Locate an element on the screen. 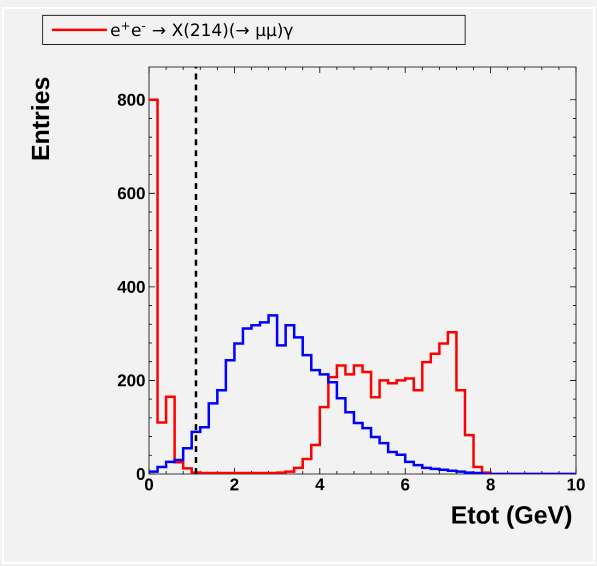  legend-label: e$^{+}$e$^{-}$ → X(214)(→ μμ)γ is located at coordinates (202, 31).